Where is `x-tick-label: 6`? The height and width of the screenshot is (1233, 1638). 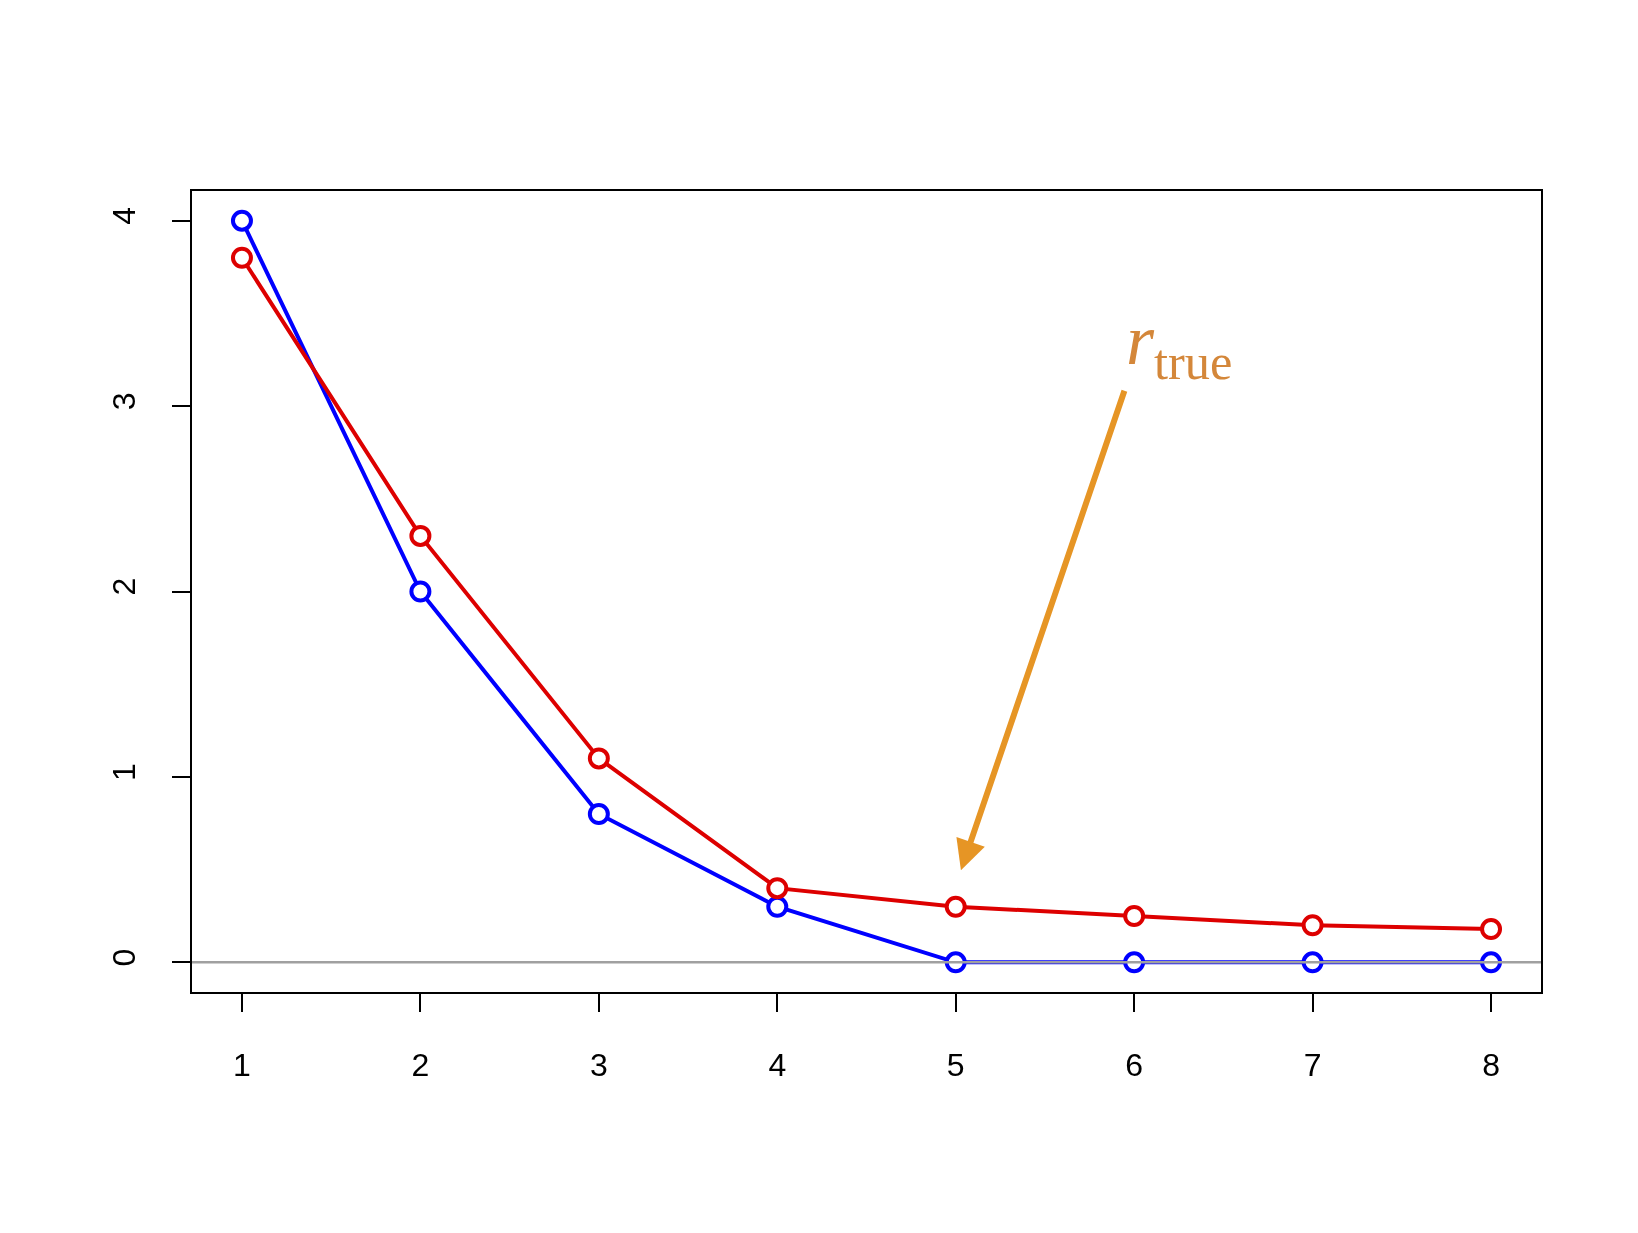
x-tick-label: 6 is located at coordinates (1134, 1065).